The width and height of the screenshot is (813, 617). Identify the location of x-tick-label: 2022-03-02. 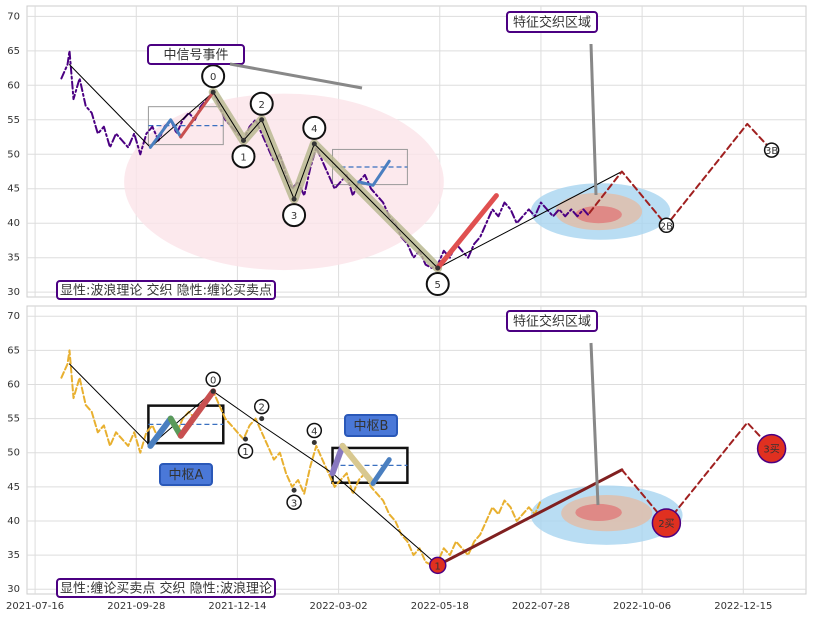
(339, 606).